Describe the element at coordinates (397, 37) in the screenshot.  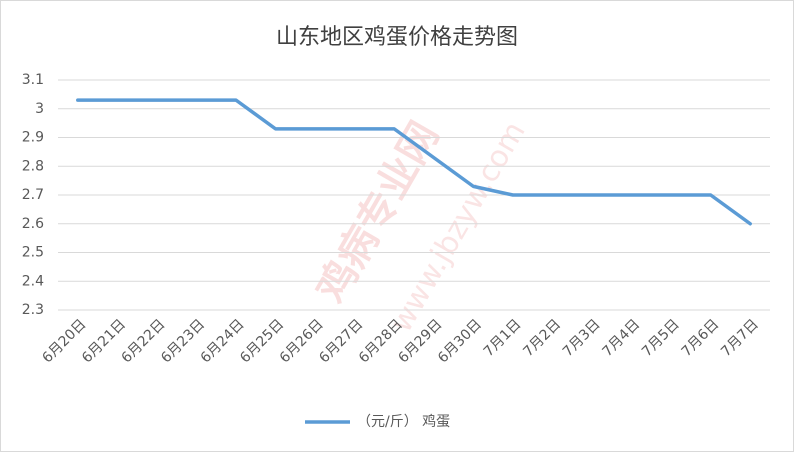
I see `chart-title: 山东地区鸡蛋价格走势图` at that location.